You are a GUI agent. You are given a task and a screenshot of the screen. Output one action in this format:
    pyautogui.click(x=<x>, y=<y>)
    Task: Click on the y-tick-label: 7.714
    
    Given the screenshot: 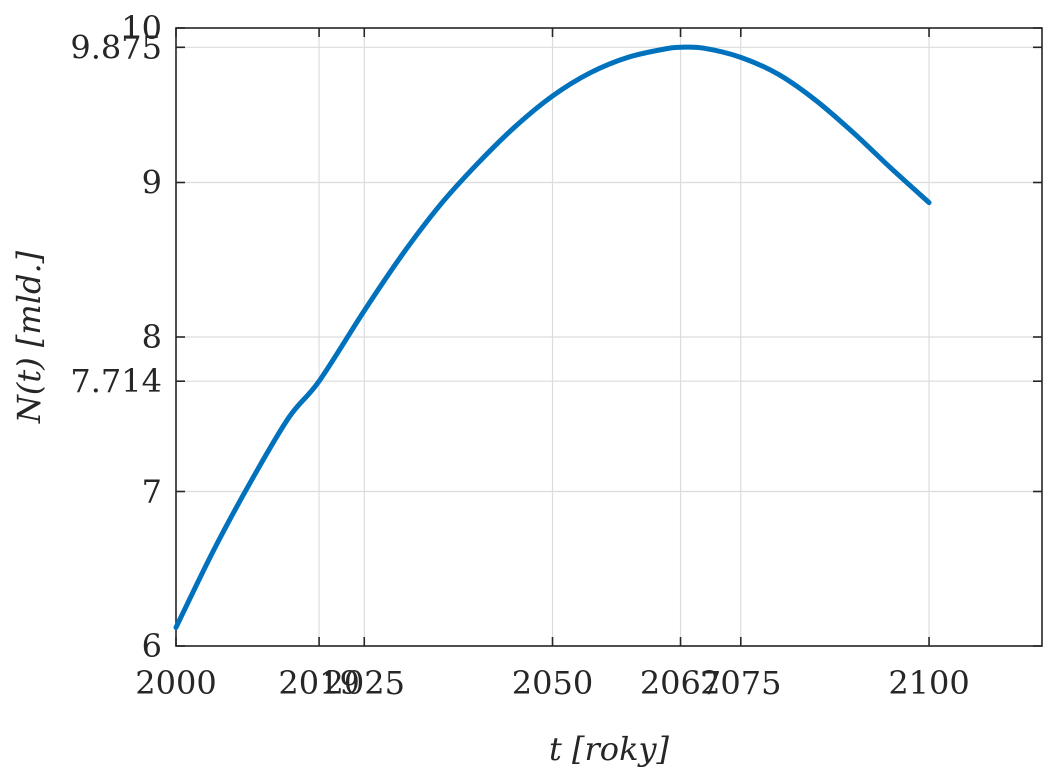 What is the action you would take?
    pyautogui.click(x=116, y=381)
    